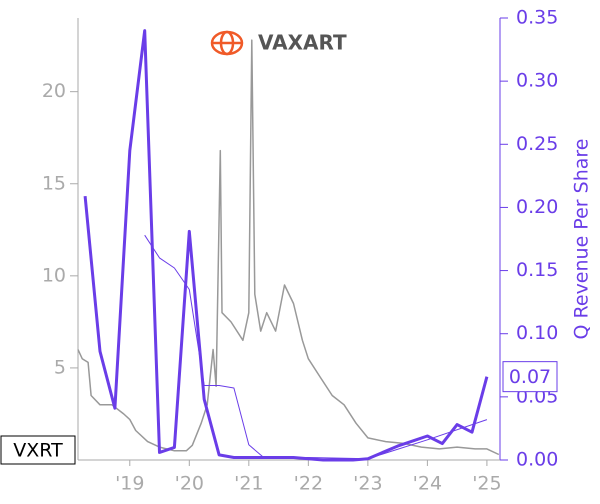  I want to click on x-tick-label: '22, so click(308, 484).